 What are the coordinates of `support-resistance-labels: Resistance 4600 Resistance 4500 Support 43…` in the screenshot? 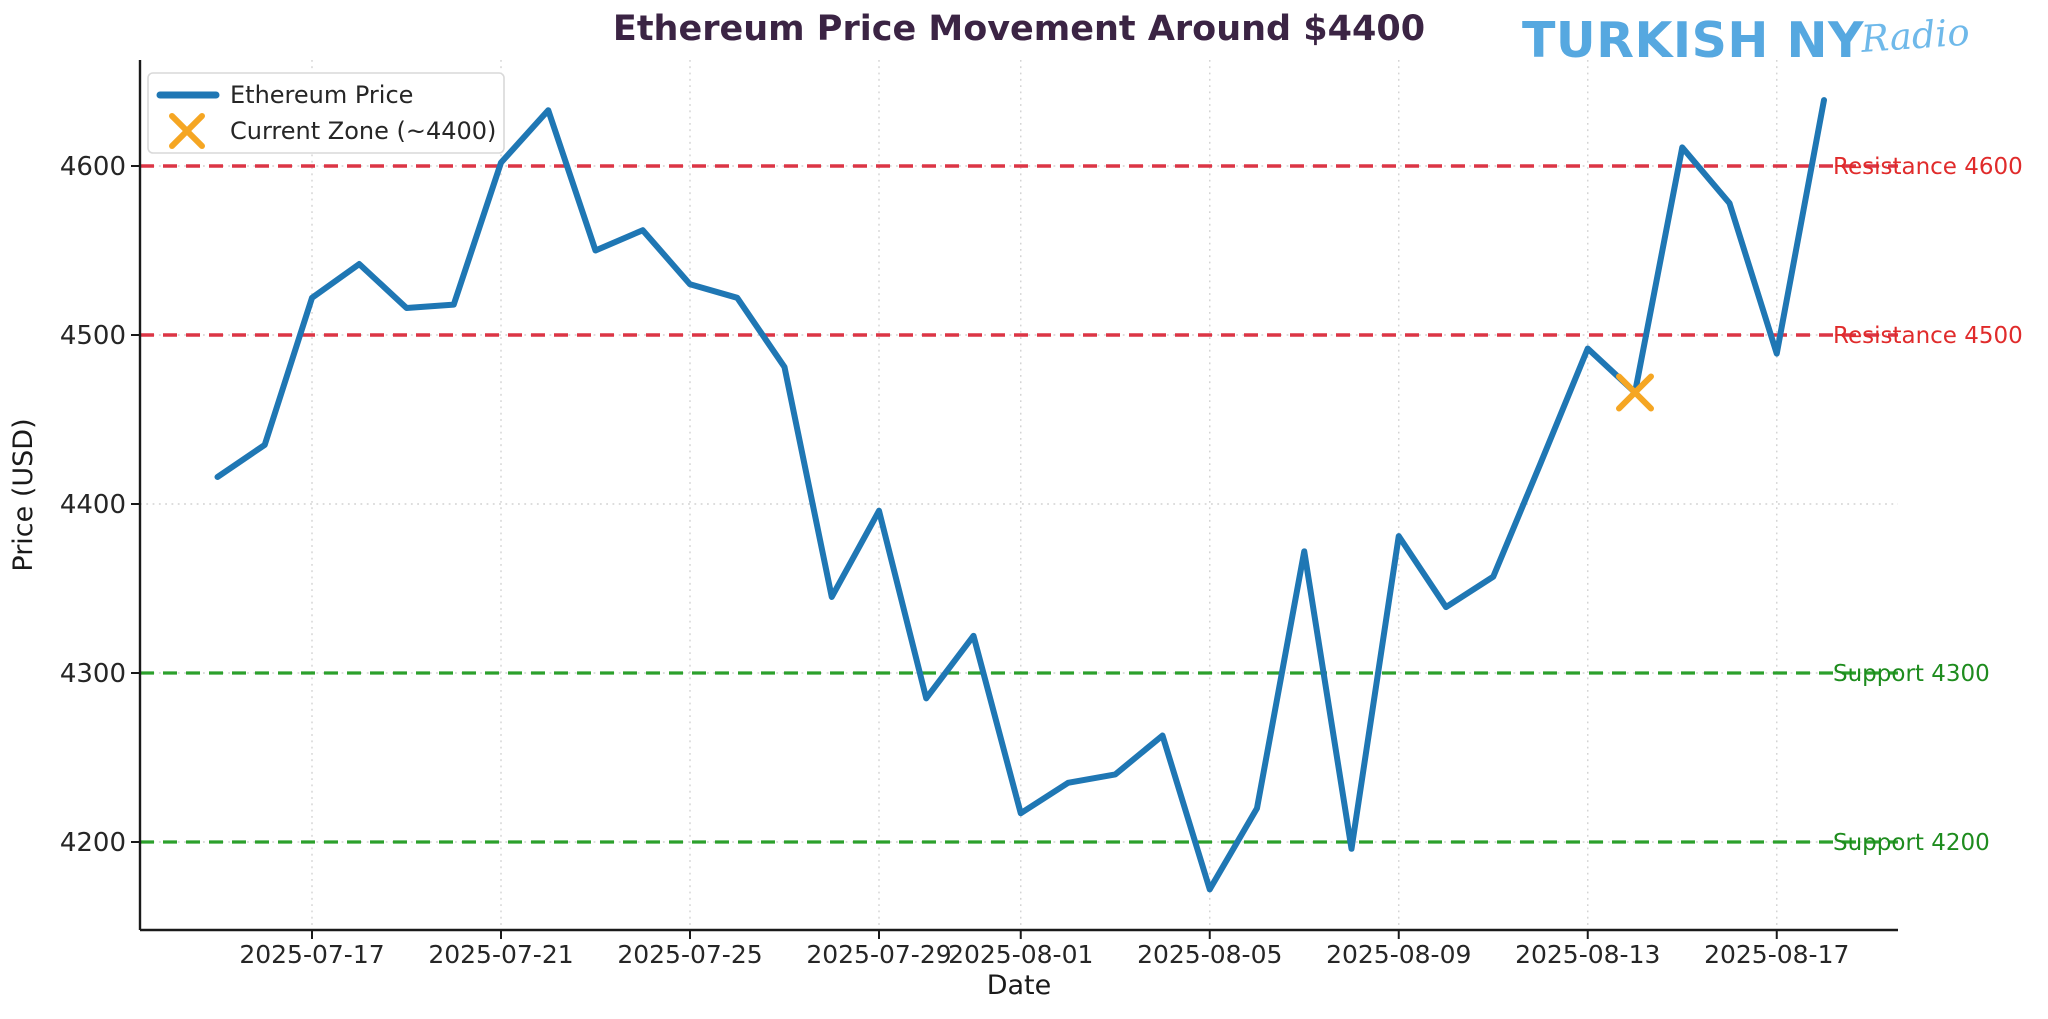 It's located at (1928, 505).